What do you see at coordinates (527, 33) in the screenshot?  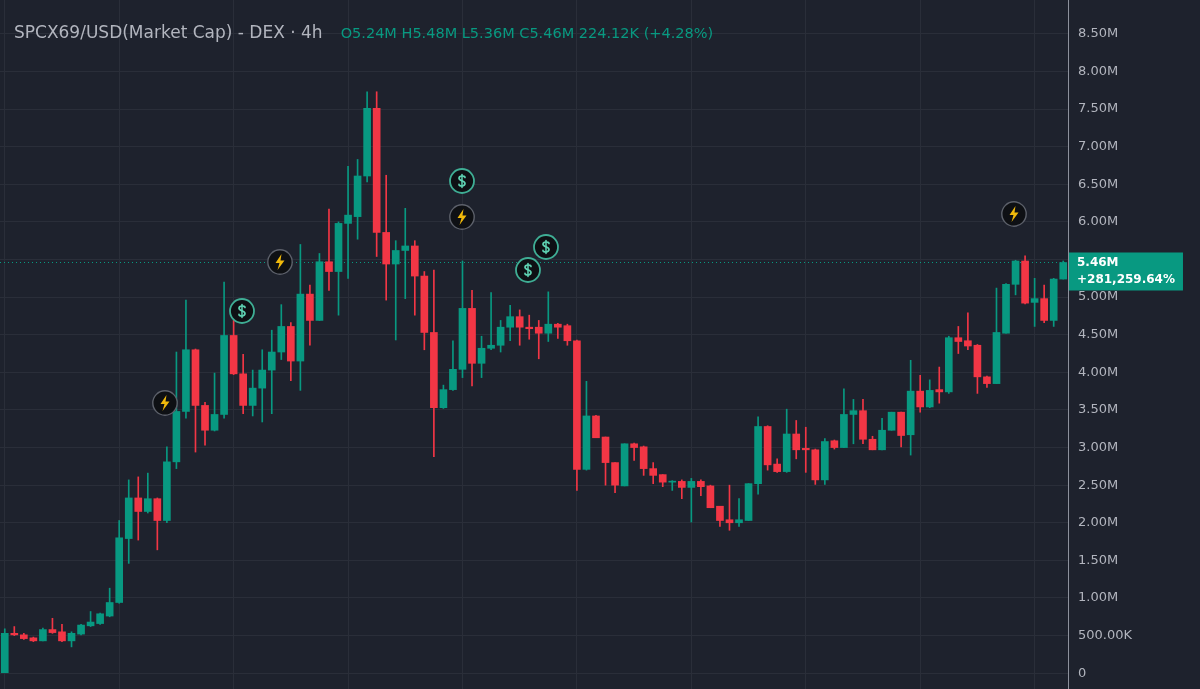 I see `annotation: O5.24M H5.48M L5.36M C5.46M 224.12K (+4.28%)` at bounding box center [527, 33].